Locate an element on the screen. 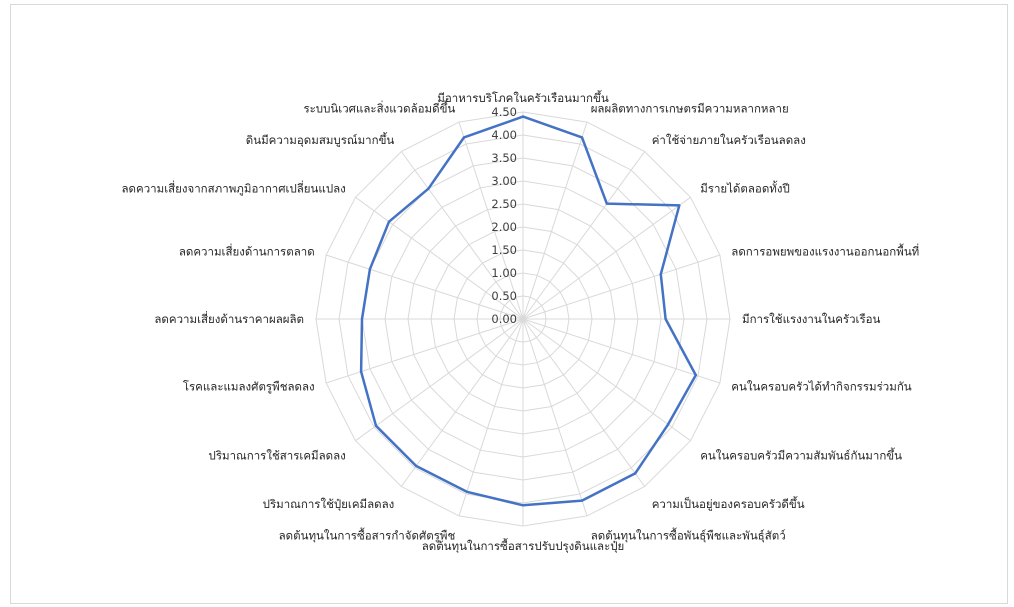 The height and width of the screenshot is (607, 1014). category-label: มีการใช้แรงงานในครัวเรือน is located at coordinates (811, 319).